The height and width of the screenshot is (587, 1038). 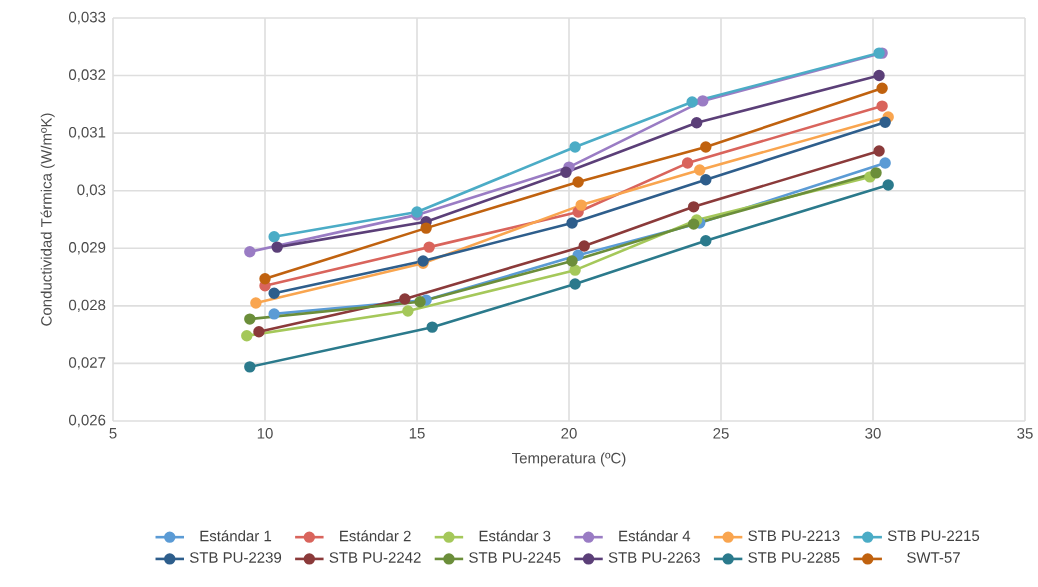 I want to click on x-tick-label: 20, so click(x=569, y=433).